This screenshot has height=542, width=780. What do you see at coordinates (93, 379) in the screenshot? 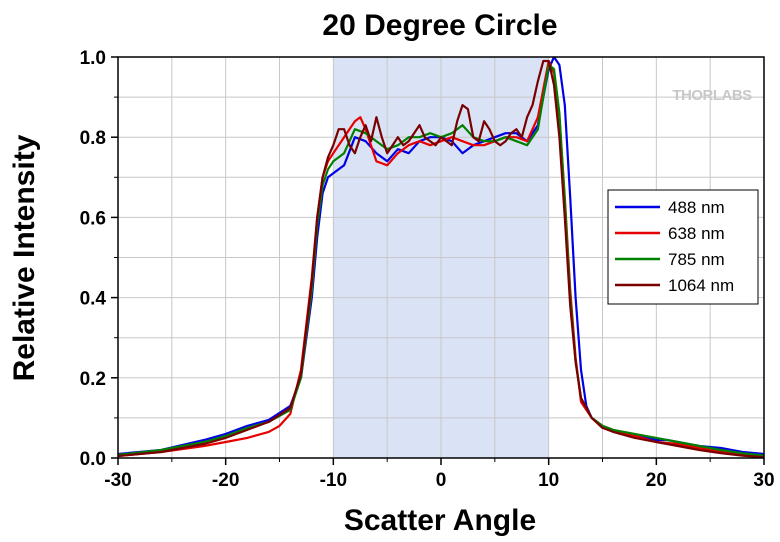
I see `y-tick-label: 0.2` at bounding box center [93, 379].